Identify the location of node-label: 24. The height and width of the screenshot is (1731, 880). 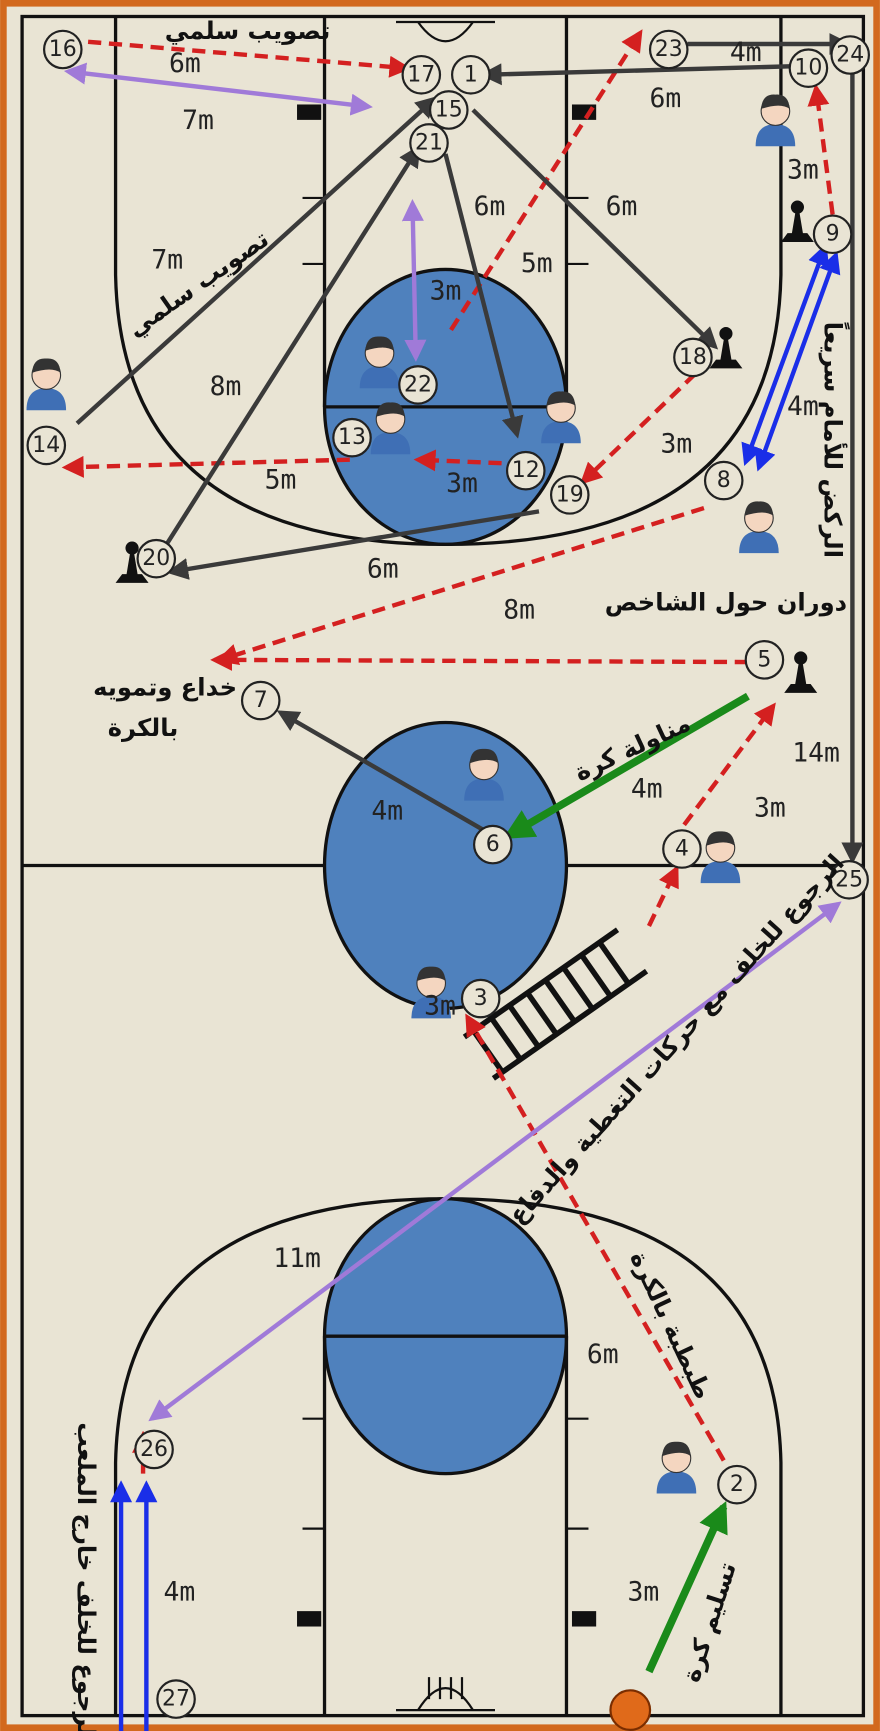
(850, 54).